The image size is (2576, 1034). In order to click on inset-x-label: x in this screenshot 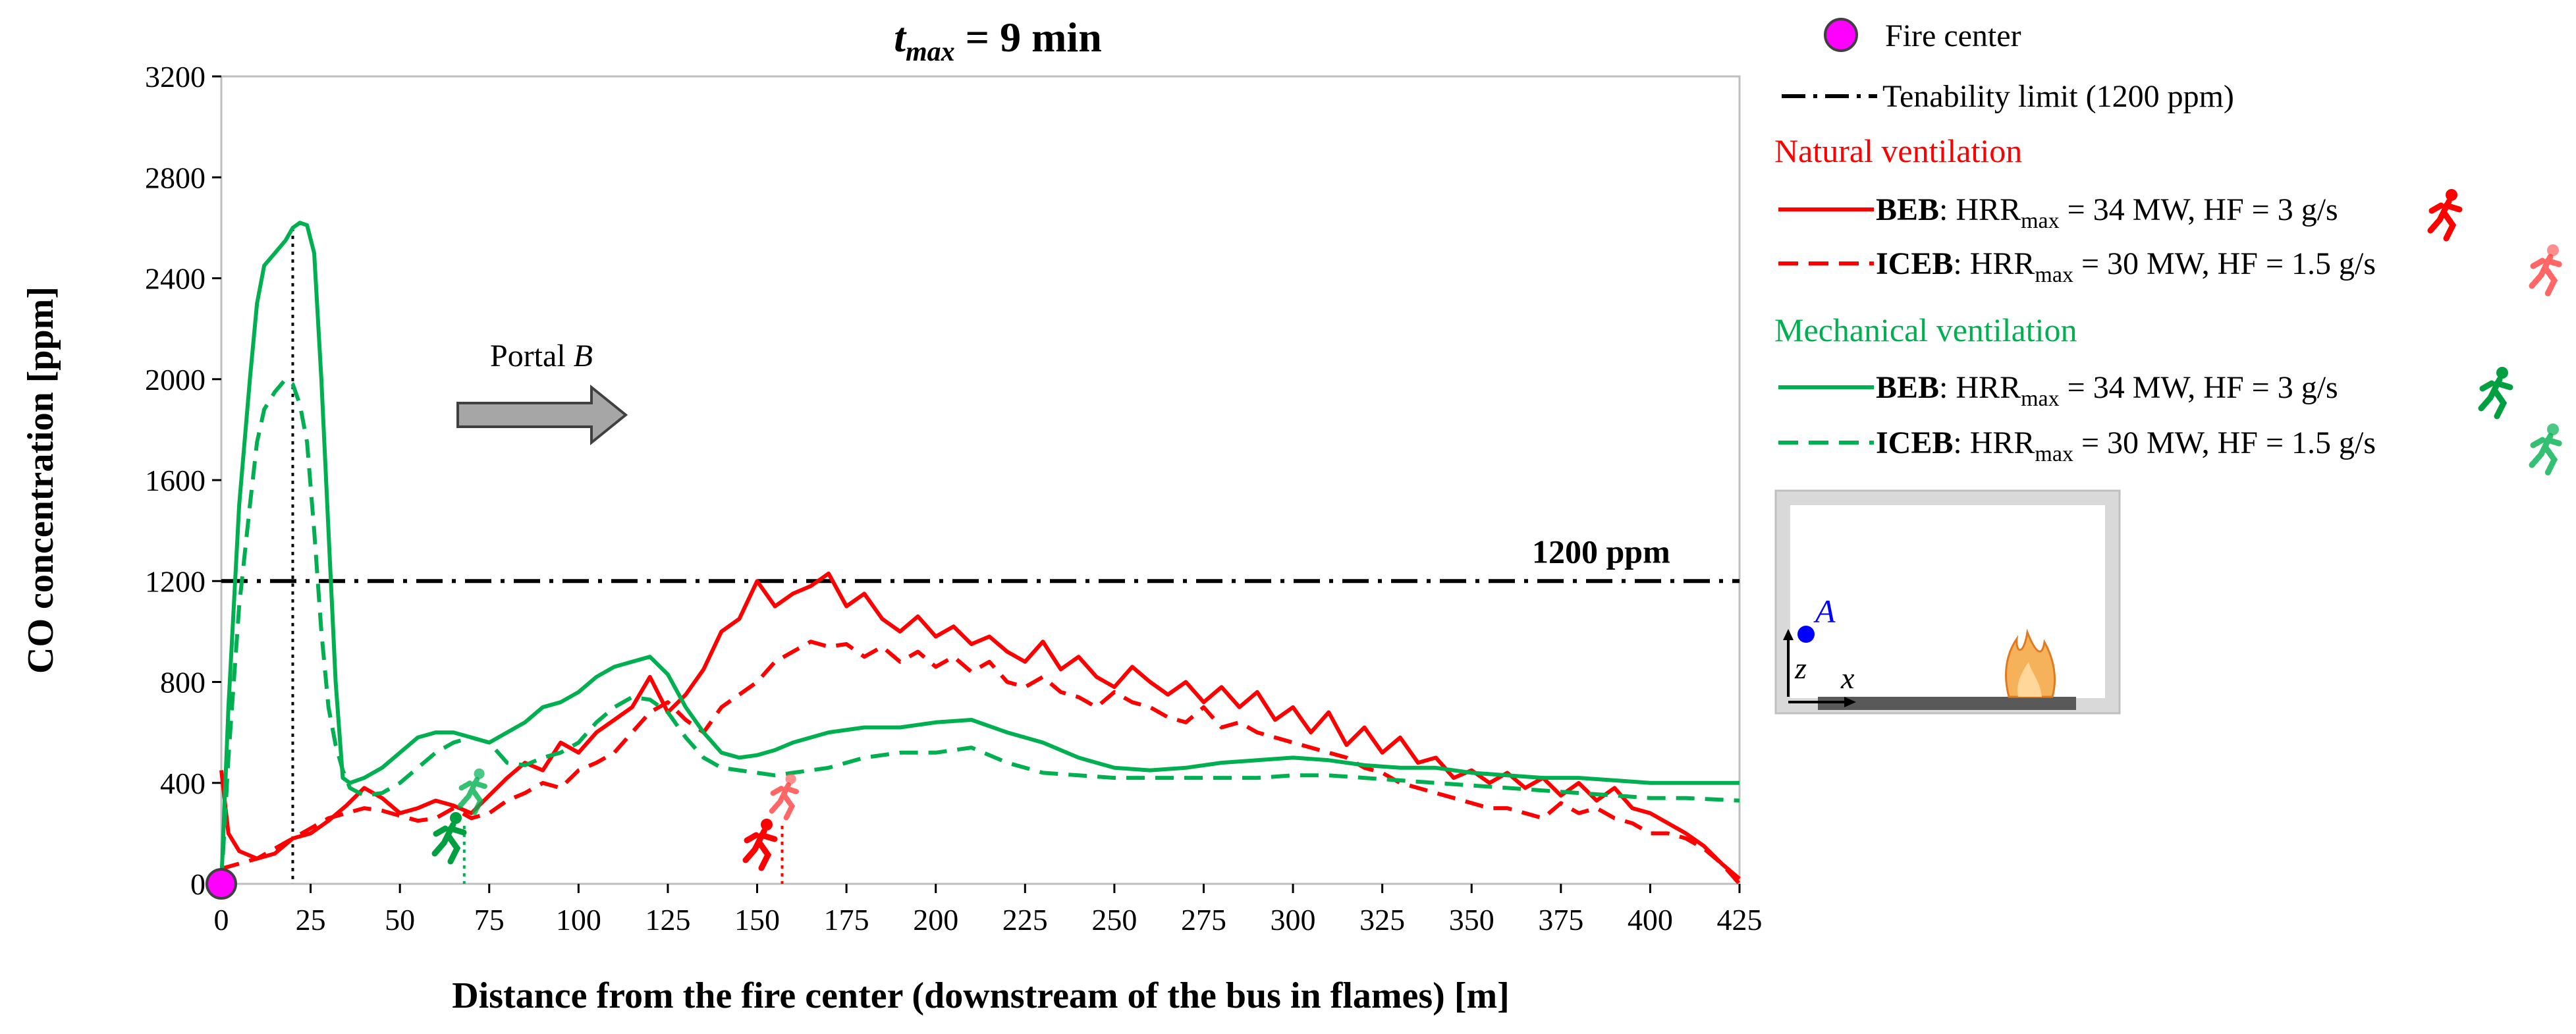, I will do `click(1847, 678)`.